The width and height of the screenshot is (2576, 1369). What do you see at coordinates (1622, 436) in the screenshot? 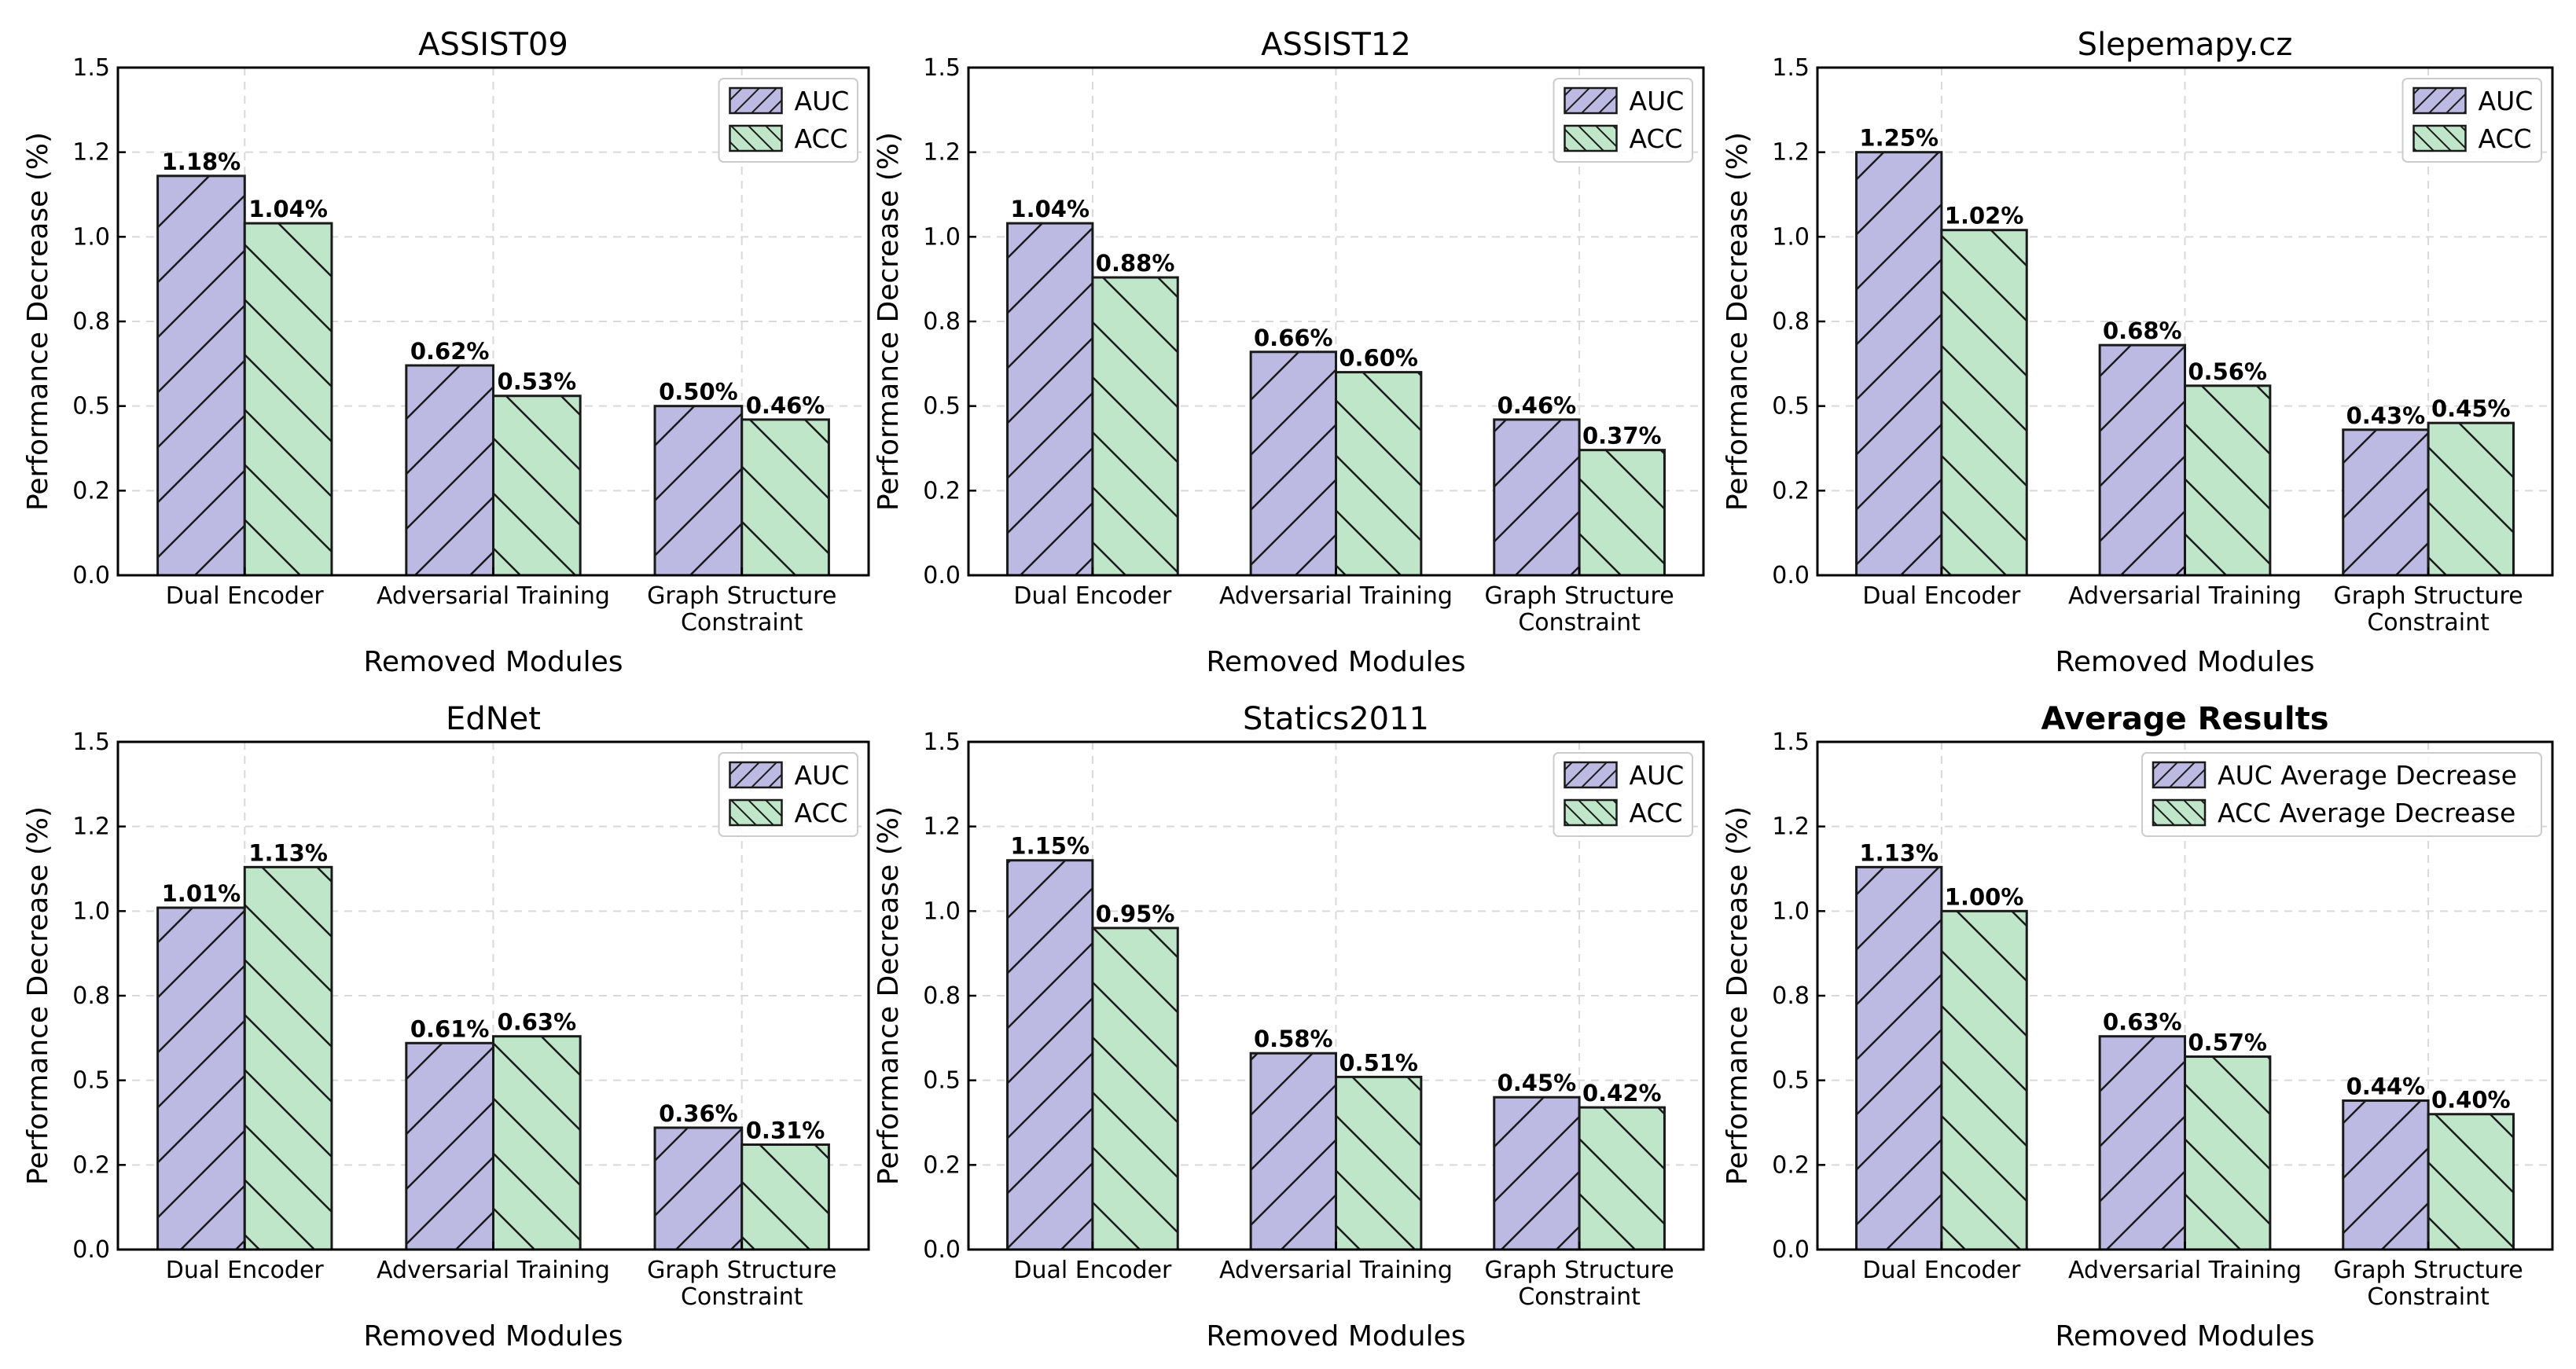
I see `bar-value-label: 0.37%` at bounding box center [1622, 436].